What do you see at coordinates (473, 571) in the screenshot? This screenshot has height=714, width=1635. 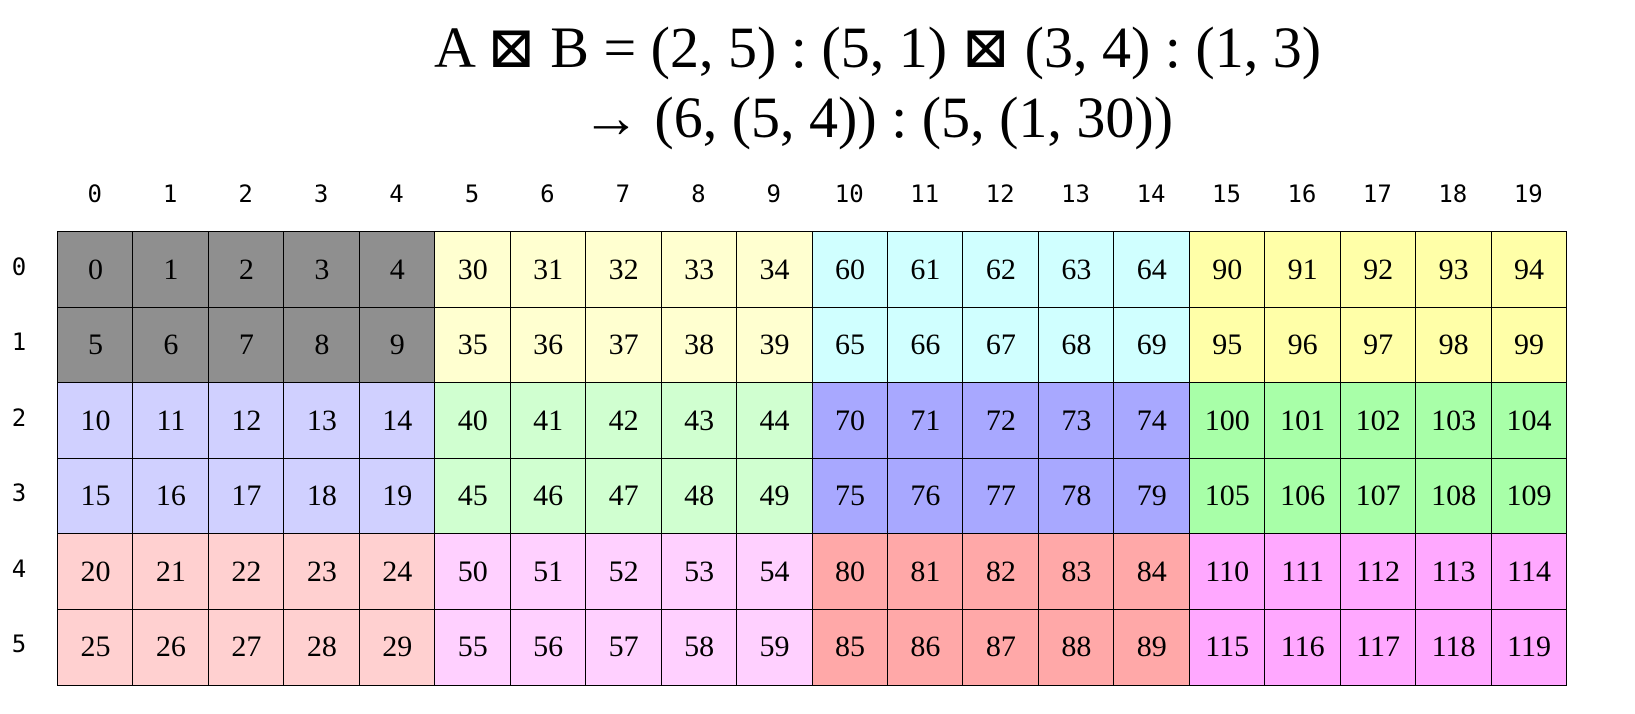 I see `grid-cell: 50` at bounding box center [473, 571].